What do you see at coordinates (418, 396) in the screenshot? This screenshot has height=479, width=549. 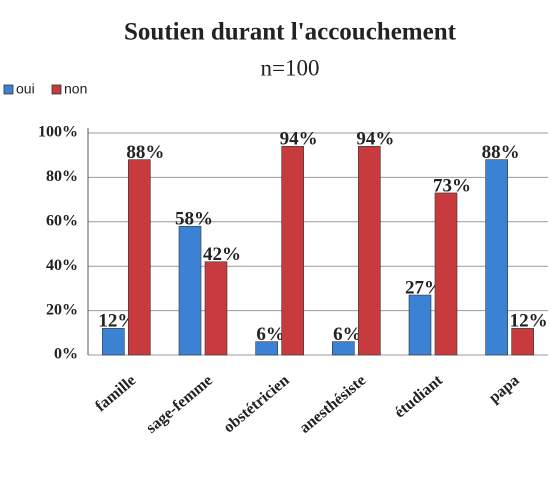 I see `x-tick-label: étudiant` at bounding box center [418, 396].